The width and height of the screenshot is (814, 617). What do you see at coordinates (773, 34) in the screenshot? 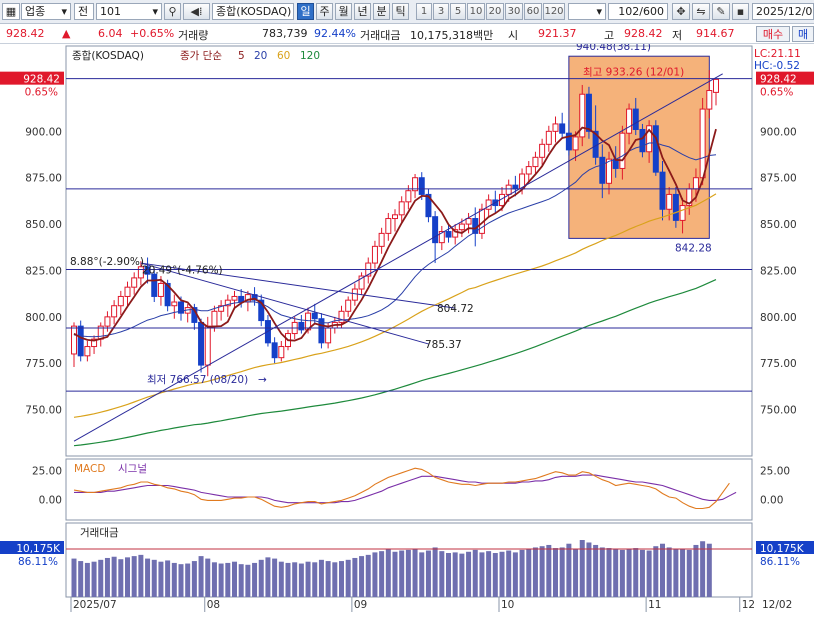
I see `buy-button: 매수` at bounding box center [773, 34].